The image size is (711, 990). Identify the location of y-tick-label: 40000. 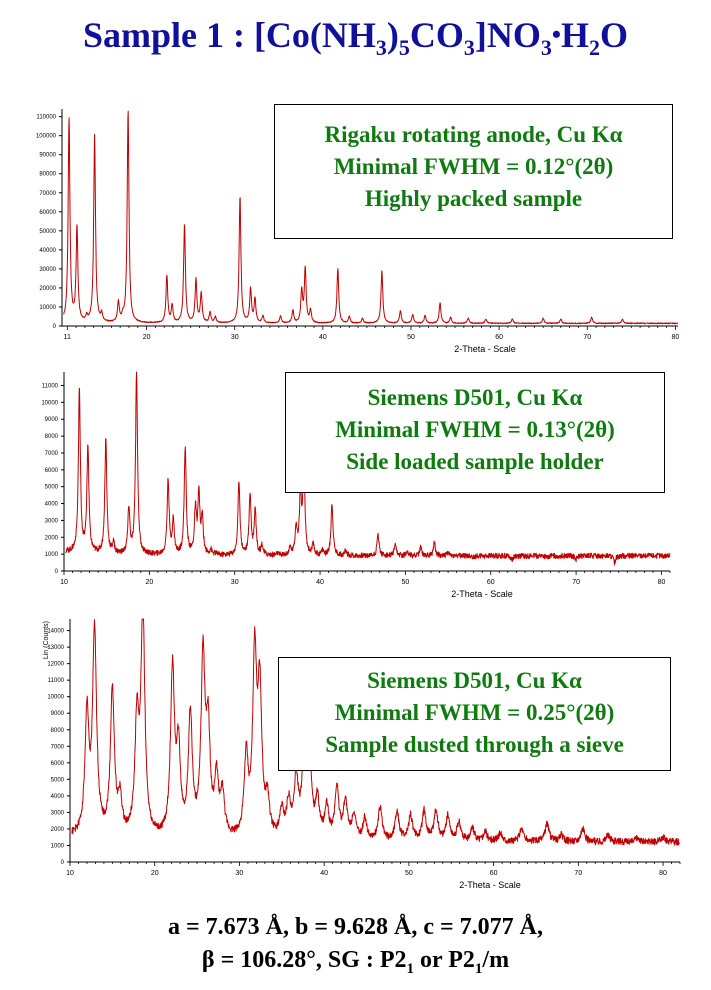
(47, 251).